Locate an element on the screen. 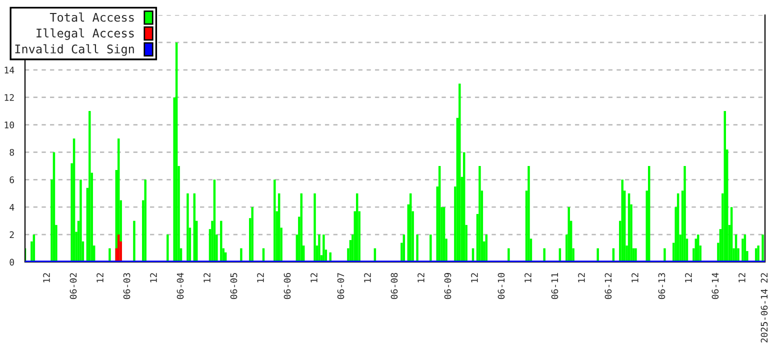 The image size is (780, 350). x-tick-label: 06-03 is located at coordinates (126, 286).